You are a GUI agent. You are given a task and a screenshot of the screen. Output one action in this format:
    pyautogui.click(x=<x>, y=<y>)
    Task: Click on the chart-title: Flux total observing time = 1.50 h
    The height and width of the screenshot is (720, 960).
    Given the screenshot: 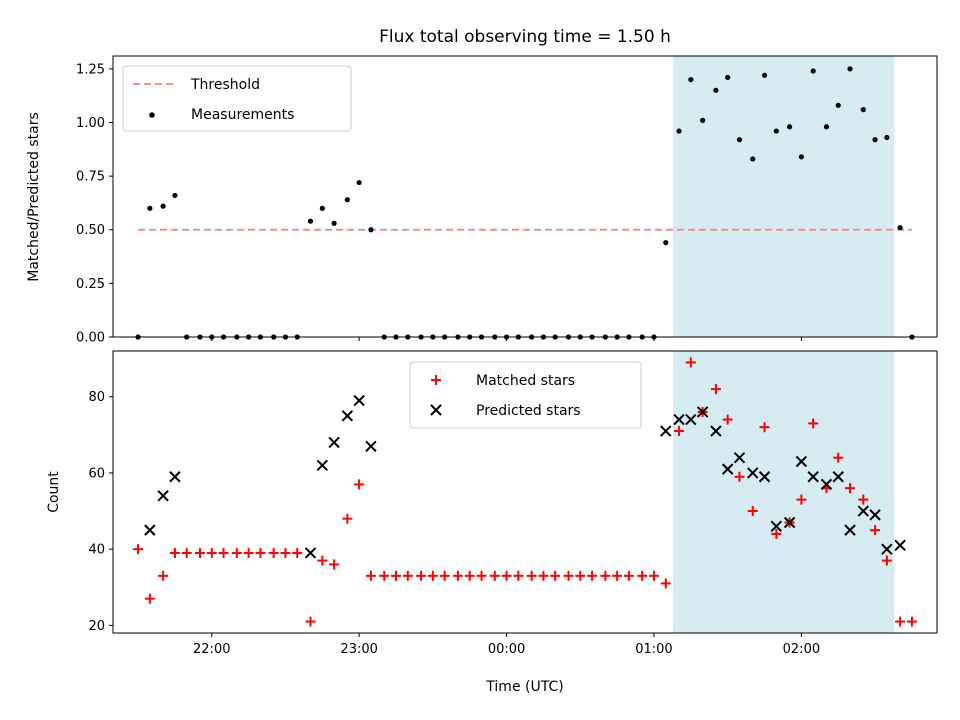 What is the action you would take?
    pyautogui.click(x=525, y=37)
    